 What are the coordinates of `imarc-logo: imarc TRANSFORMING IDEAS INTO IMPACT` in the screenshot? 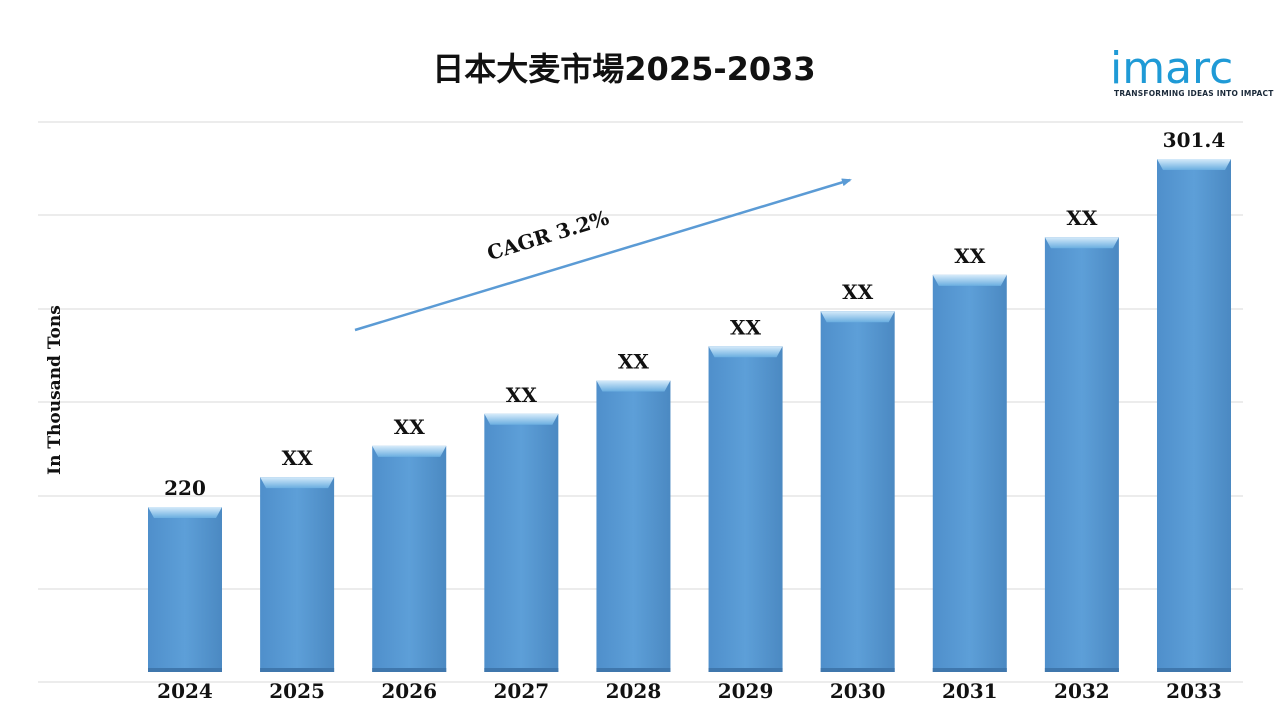 It's located at (1192, 70).